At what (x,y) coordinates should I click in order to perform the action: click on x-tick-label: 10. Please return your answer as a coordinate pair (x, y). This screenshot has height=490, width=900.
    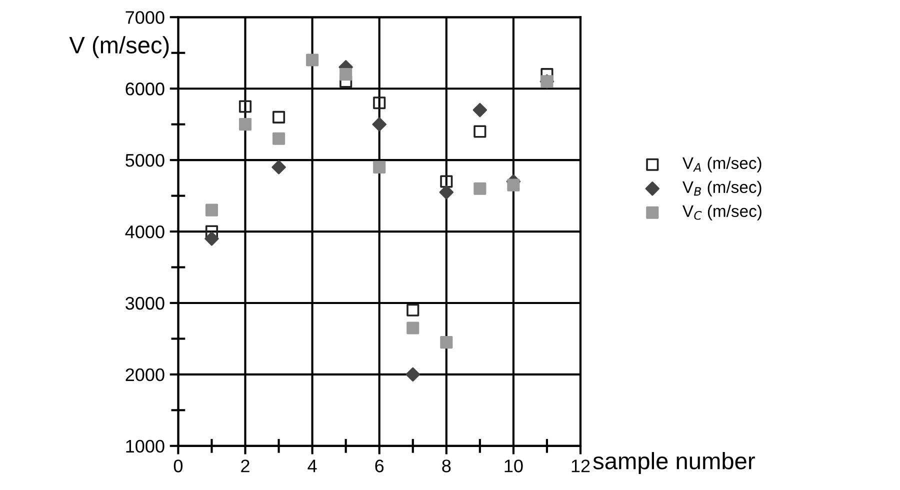
    Looking at the image, I should click on (513, 466).